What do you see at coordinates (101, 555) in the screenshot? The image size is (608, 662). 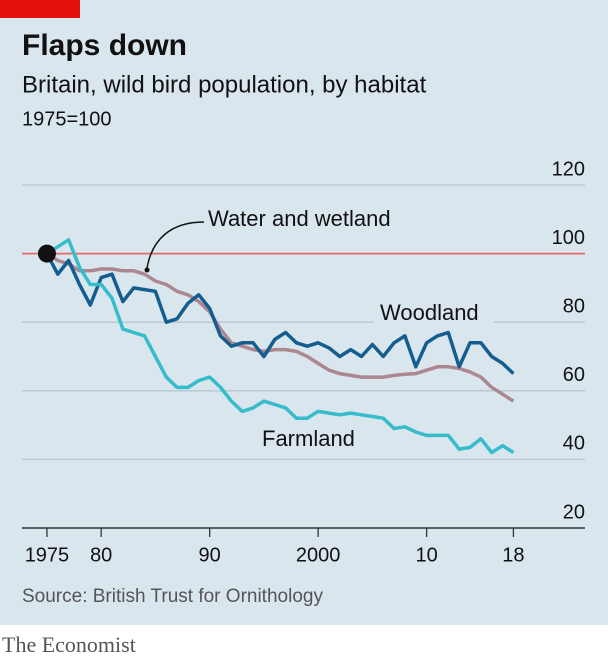 I see `x-tick-label: 80` at bounding box center [101, 555].